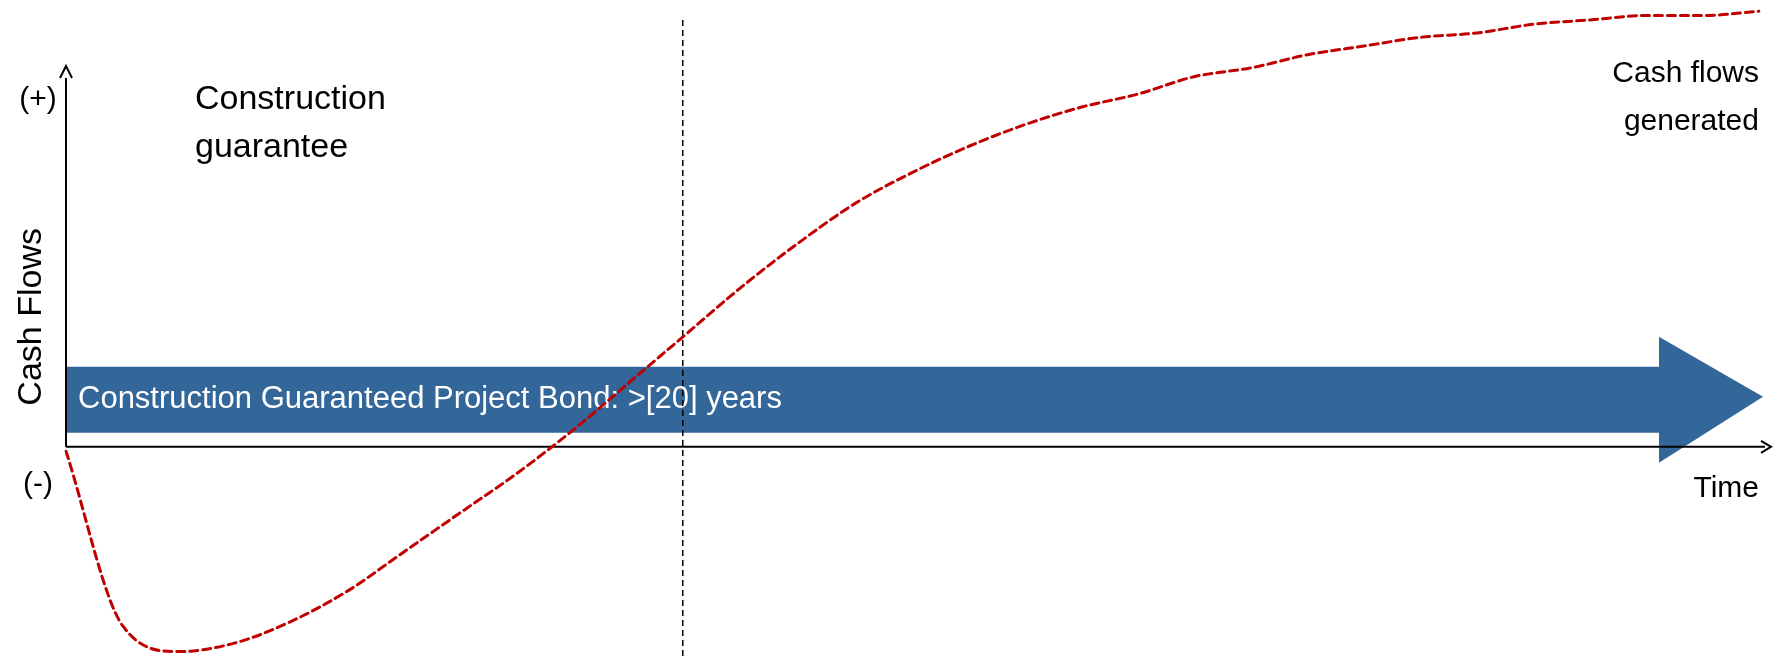 This screenshot has width=1773, height=662. What do you see at coordinates (1726, 487) in the screenshot?
I see `x-axis-title: Time` at bounding box center [1726, 487].